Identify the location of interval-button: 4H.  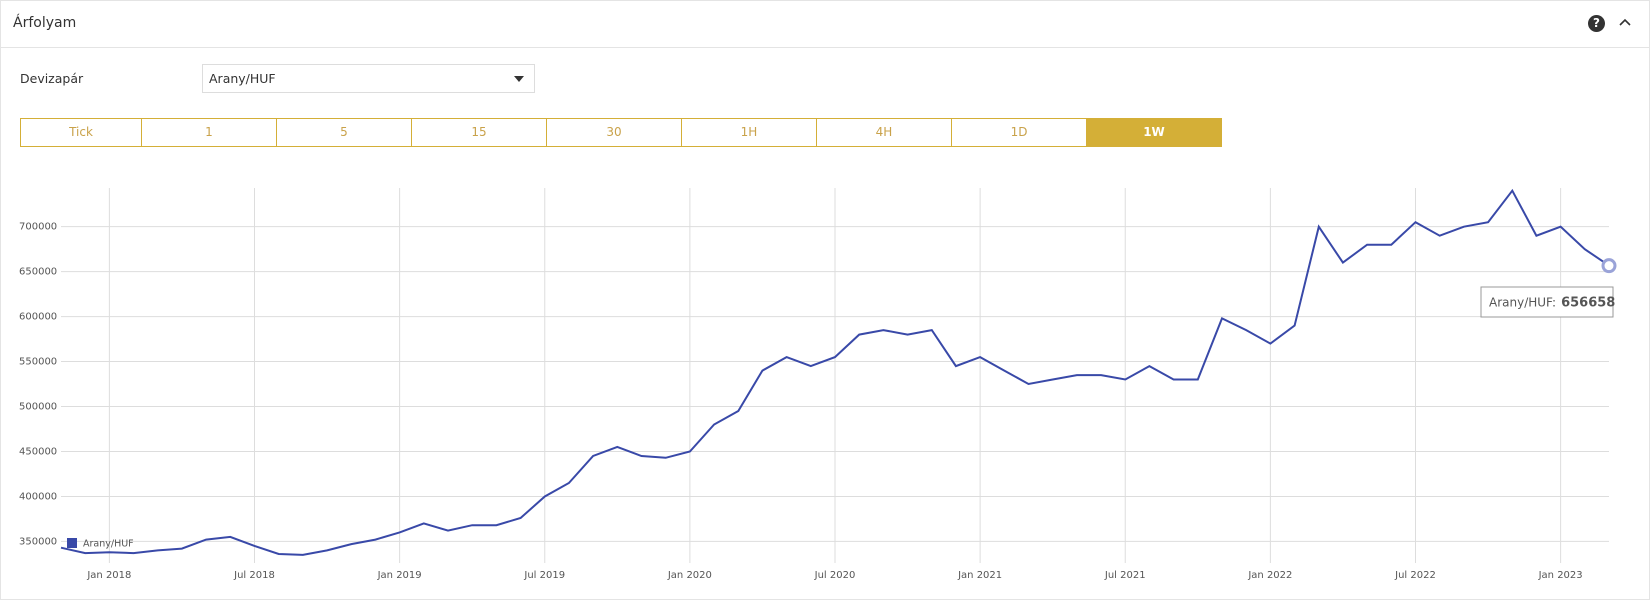
(884, 132).